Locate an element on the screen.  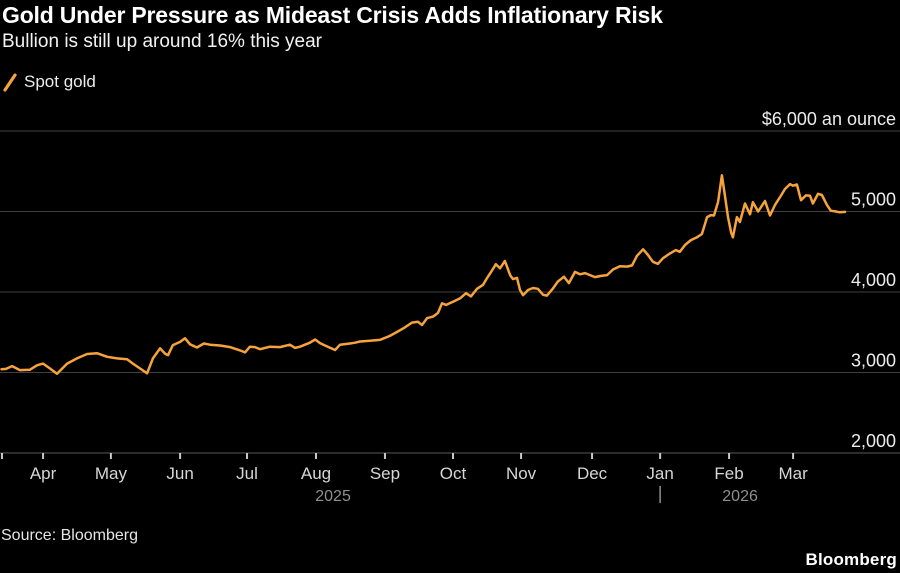
year-label: 2025 is located at coordinates (333, 496).